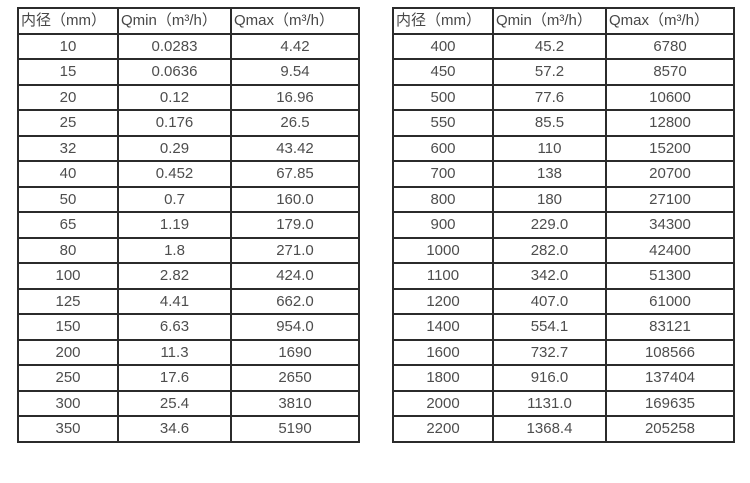 The image size is (750, 483). I want to click on diameter-cell: 80, so click(68, 250).